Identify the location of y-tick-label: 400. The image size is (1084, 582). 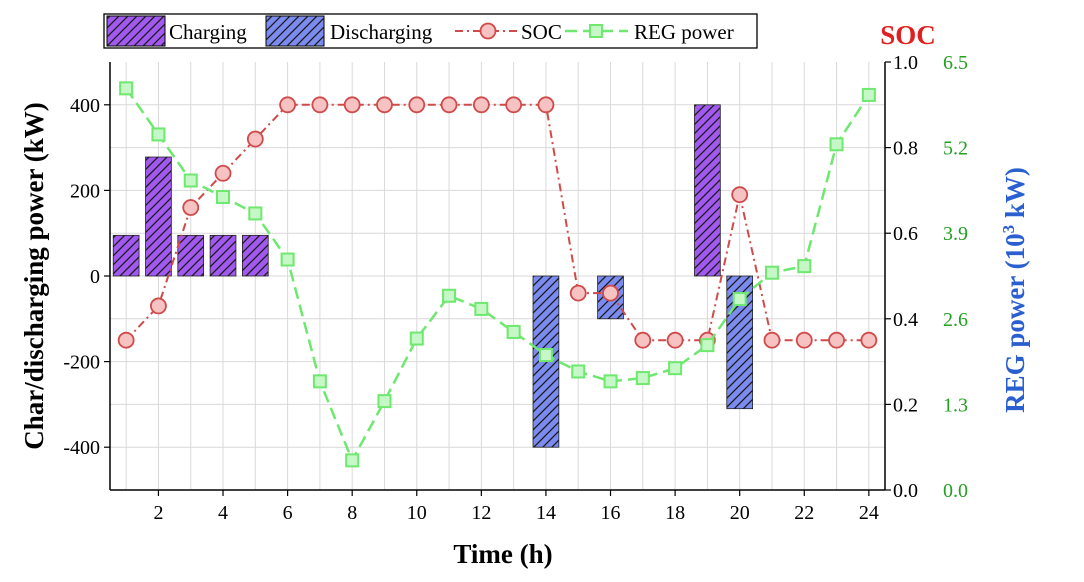
(85, 106).